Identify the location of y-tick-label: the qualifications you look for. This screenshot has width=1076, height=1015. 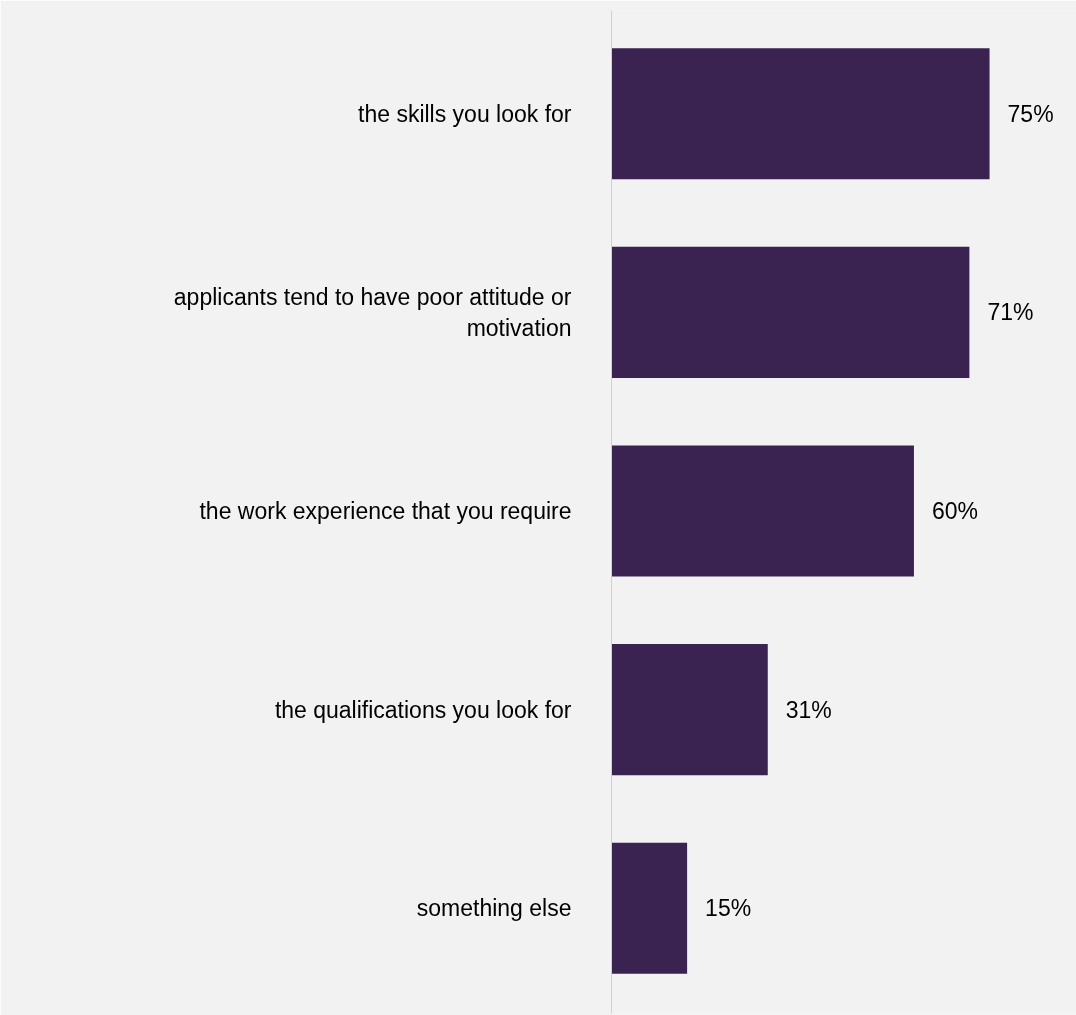
(423, 709).